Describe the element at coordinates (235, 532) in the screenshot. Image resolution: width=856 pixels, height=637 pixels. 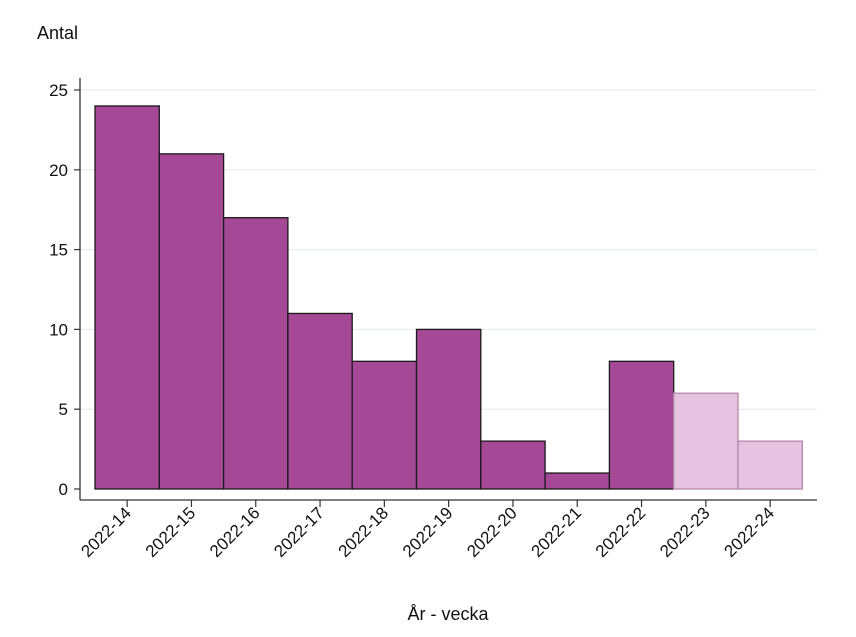
I see `x-tick-label: 2022-16` at that location.